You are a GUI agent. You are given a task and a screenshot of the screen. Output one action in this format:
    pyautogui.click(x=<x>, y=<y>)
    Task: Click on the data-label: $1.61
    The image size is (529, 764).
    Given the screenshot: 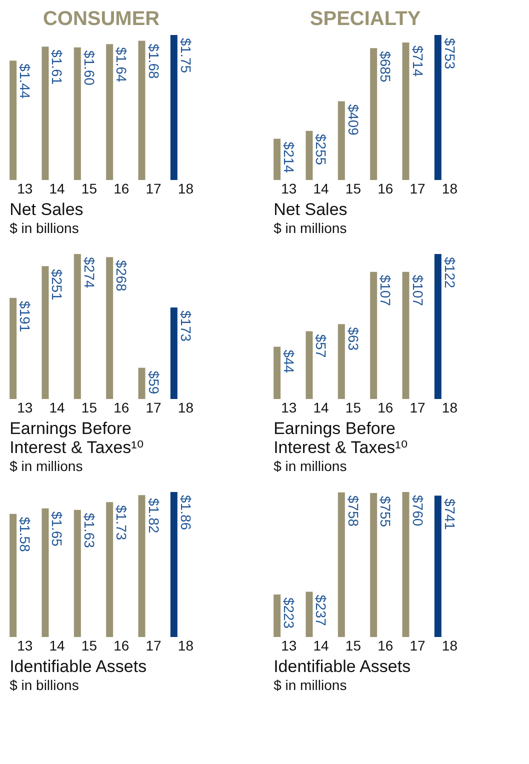 What is the action you would take?
    pyautogui.click(x=57, y=67)
    